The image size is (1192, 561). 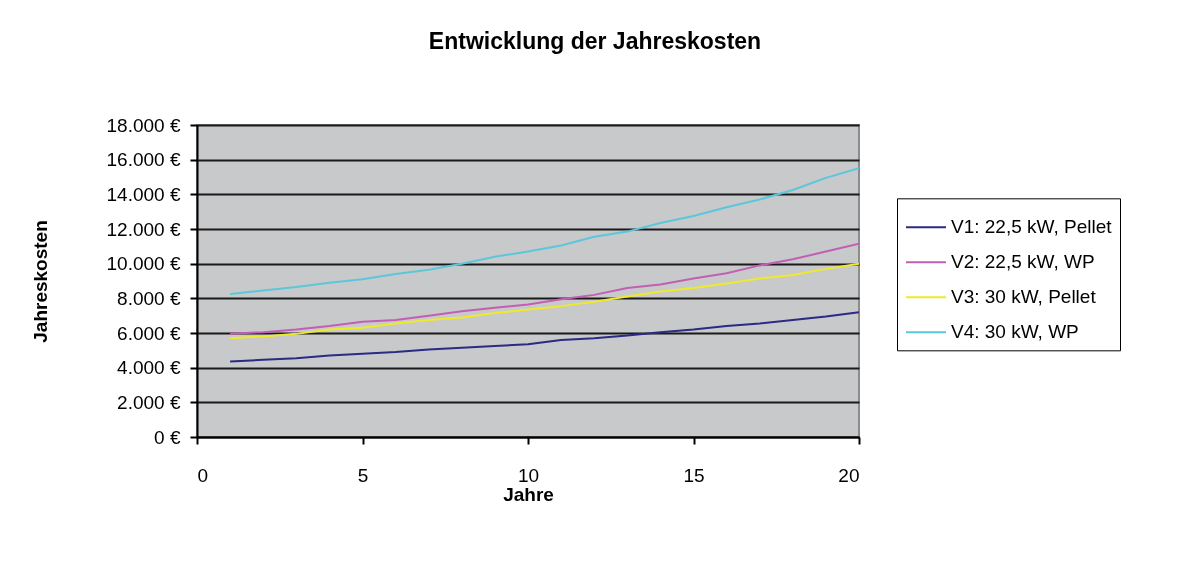 What do you see at coordinates (849, 475) in the screenshot?
I see `x-tick-label: 20` at bounding box center [849, 475].